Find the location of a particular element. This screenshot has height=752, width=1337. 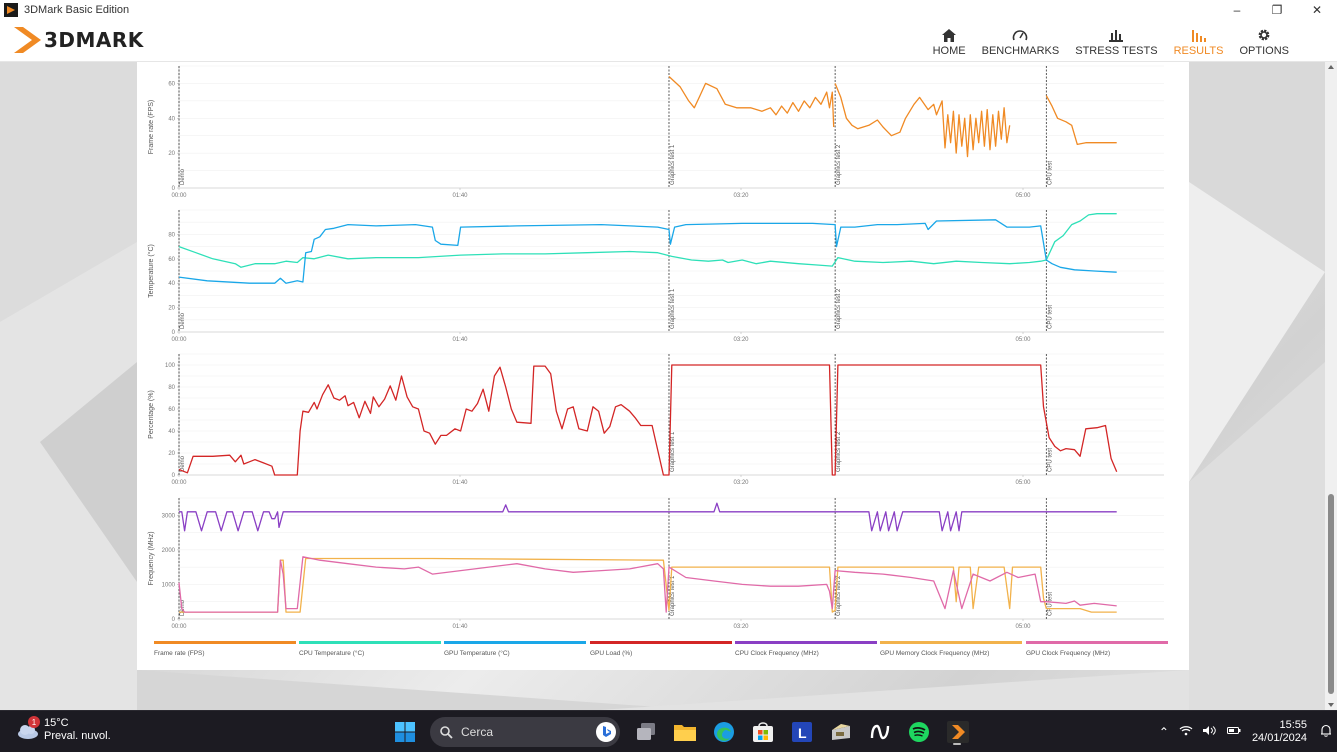

weather-widget: 1 15°C Preval. nuvol. is located at coordinates (63, 729).